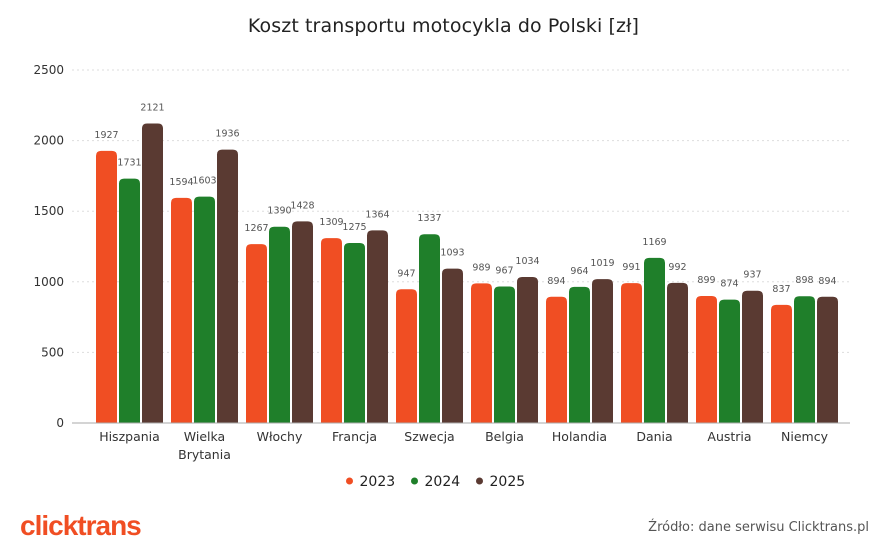  I want to click on data-label: 837, so click(781, 289).